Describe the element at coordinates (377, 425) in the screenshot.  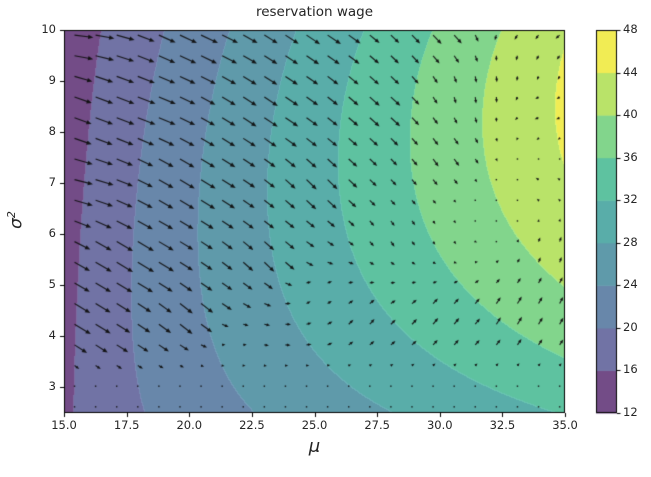
I see `x-tick-label: 27.5` at that location.